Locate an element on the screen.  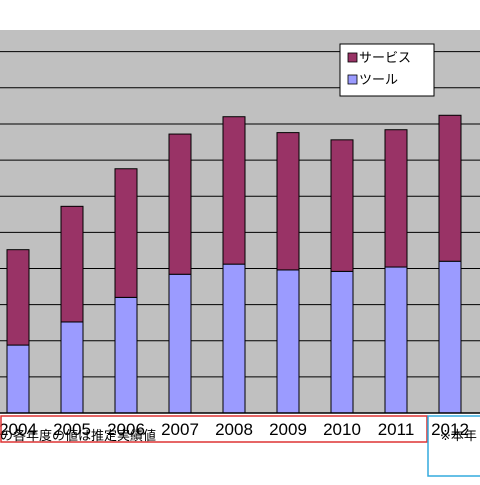
footnote-left: の各年度の値は推定実績値 is located at coordinates (78, 435).